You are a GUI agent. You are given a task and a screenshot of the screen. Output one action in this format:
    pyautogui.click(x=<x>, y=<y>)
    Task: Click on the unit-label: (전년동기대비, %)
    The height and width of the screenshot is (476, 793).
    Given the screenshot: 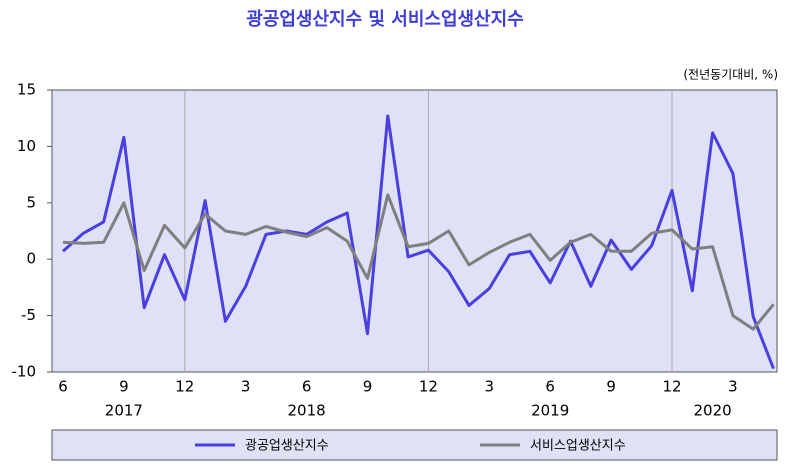 What is the action you would take?
    pyautogui.click(x=730, y=75)
    